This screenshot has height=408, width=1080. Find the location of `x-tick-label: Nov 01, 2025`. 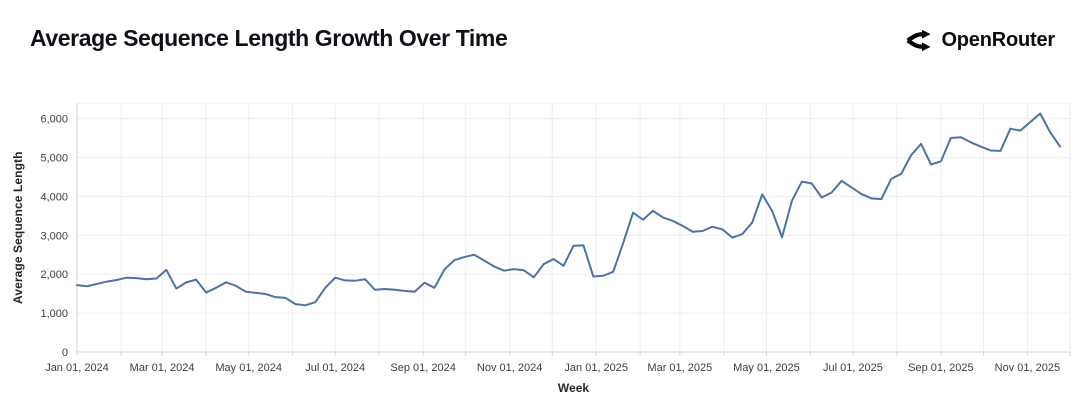

x-tick-label: Nov 01, 2025 is located at coordinates (1027, 368).